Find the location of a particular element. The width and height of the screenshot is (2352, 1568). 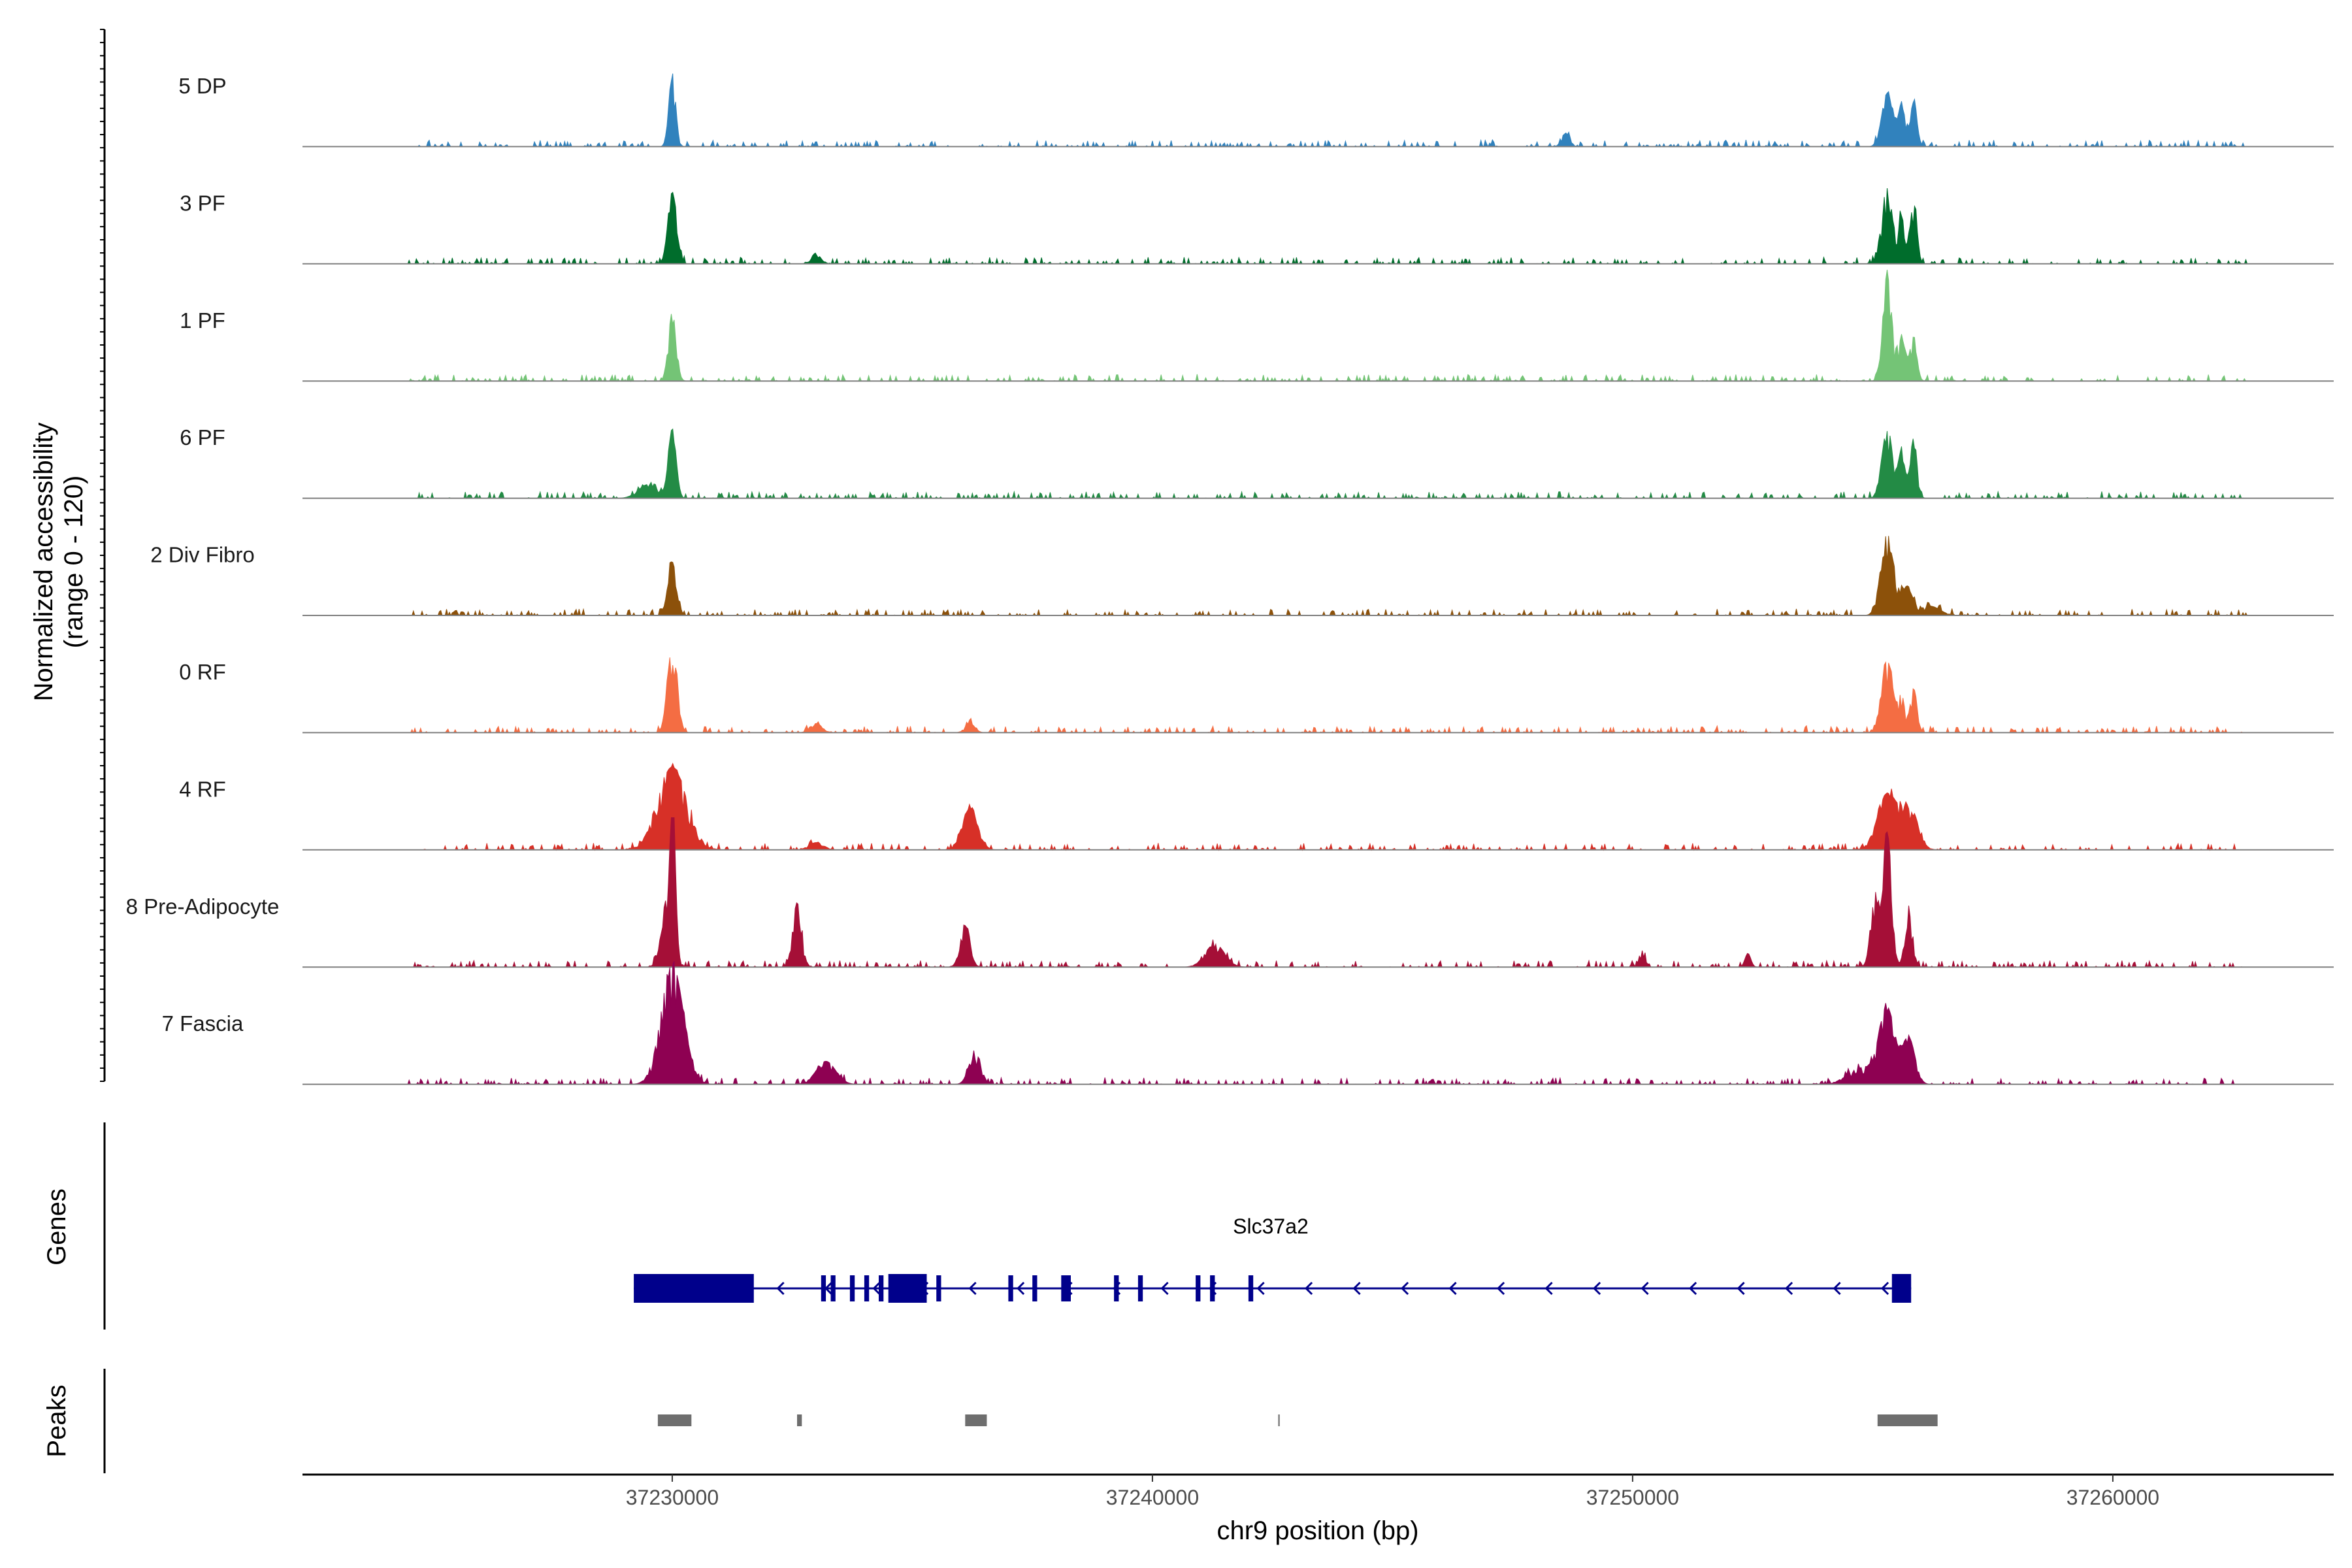

track-3-pf: 3 PF is located at coordinates (1257, 226).